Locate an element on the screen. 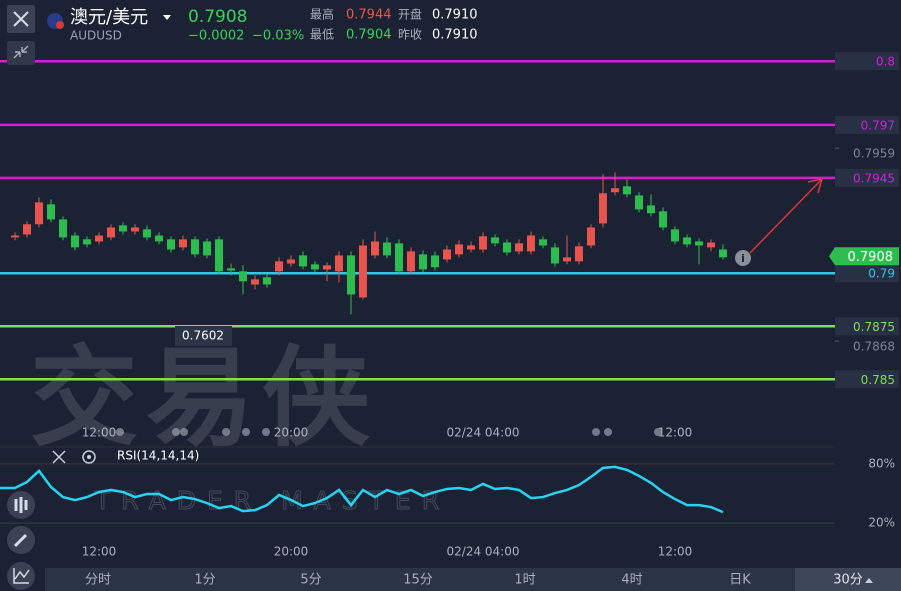  level-label: 0.8 is located at coordinates (885, 62).